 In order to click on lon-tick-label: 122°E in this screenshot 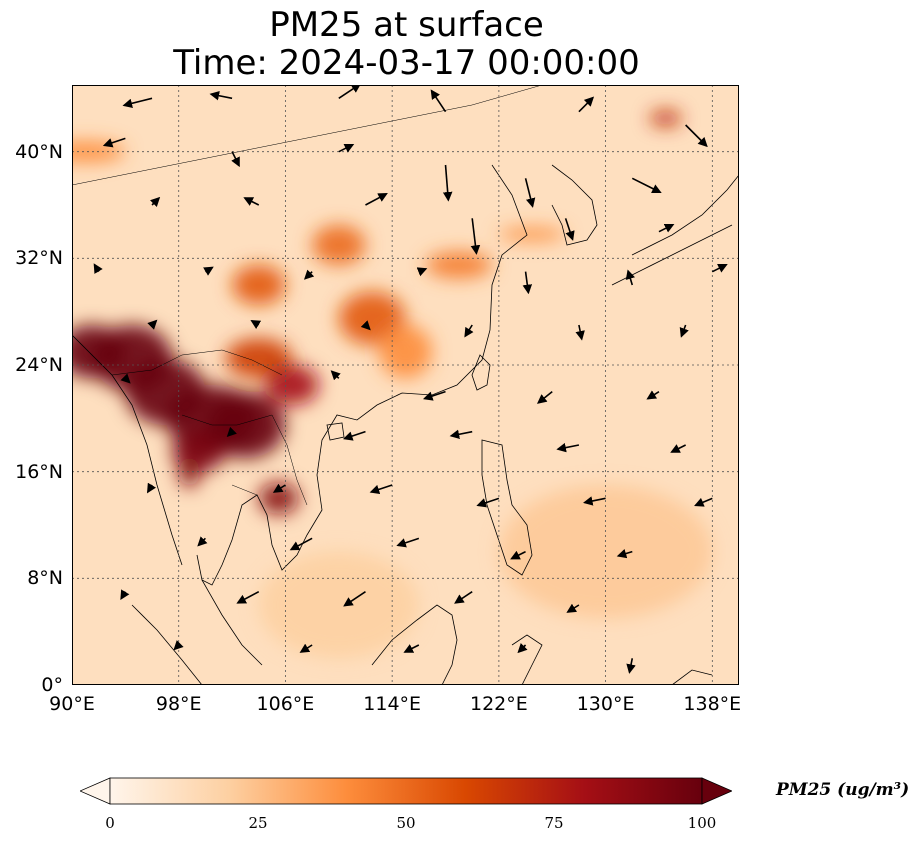, I will do `click(498, 704)`.